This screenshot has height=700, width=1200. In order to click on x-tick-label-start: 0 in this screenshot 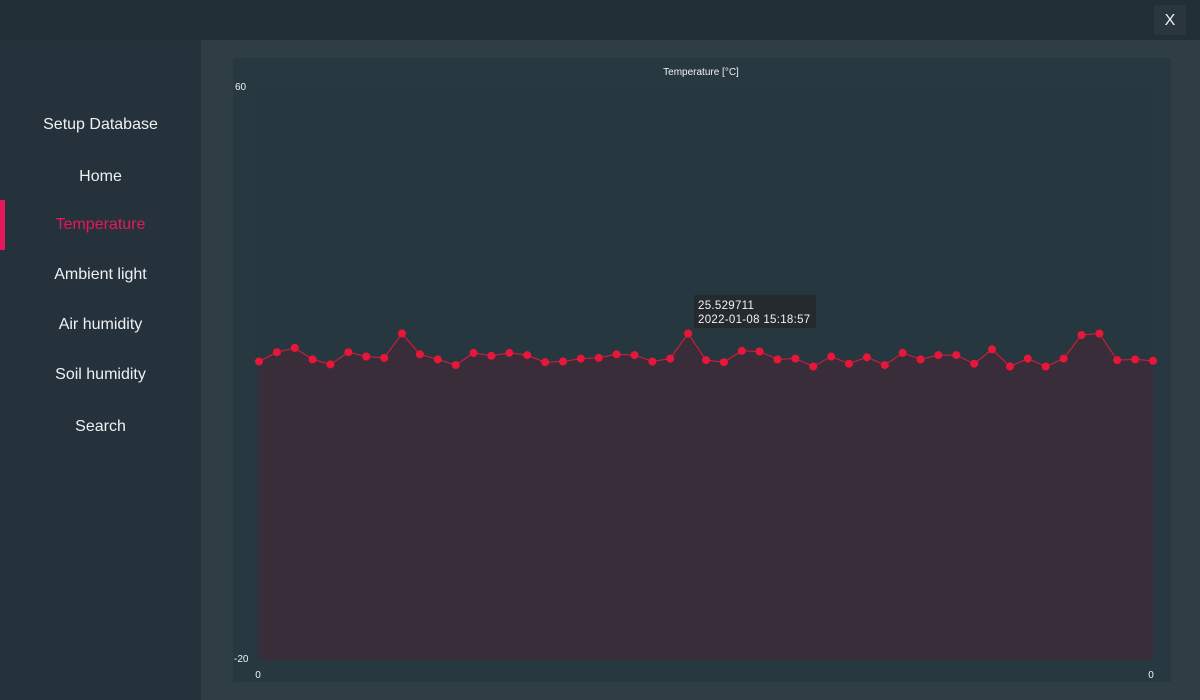, I will do `click(258, 675)`.